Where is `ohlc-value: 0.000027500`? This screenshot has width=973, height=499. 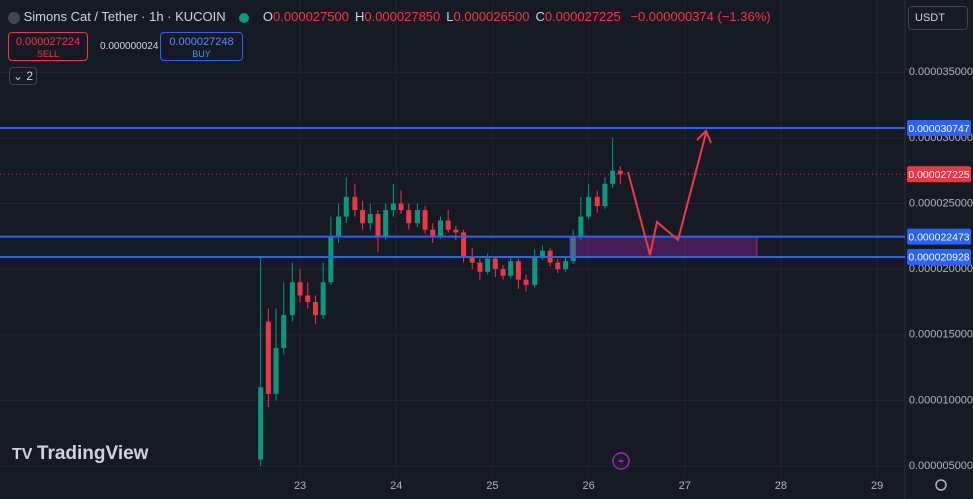
ohlc-value: 0.000027500 is located at coordinates (311, 16).